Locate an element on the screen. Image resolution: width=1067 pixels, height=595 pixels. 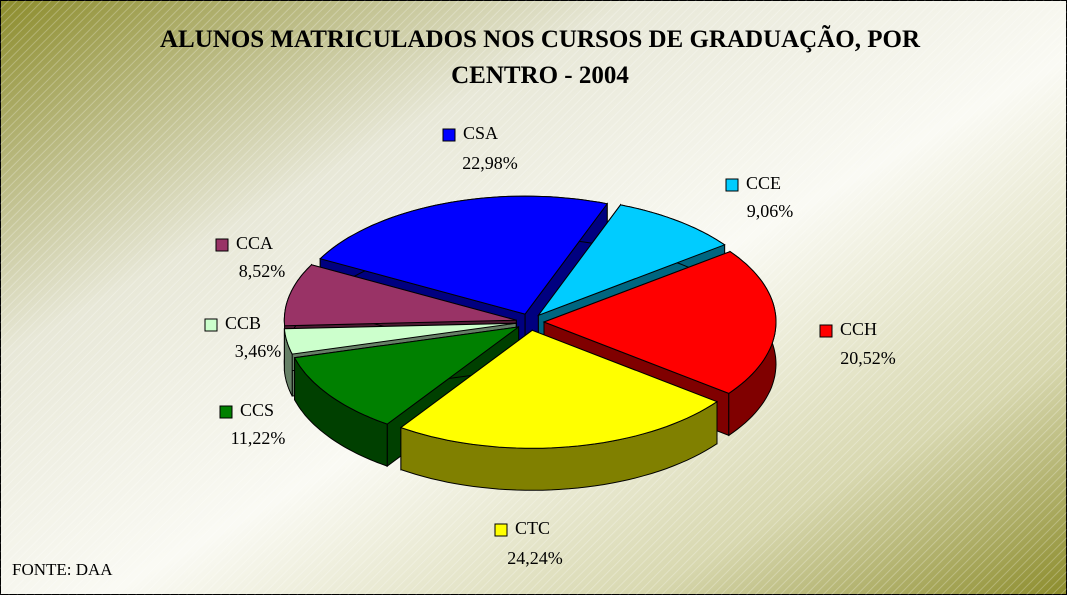
value-label: 8,52% is located at coordinates (262, 271).